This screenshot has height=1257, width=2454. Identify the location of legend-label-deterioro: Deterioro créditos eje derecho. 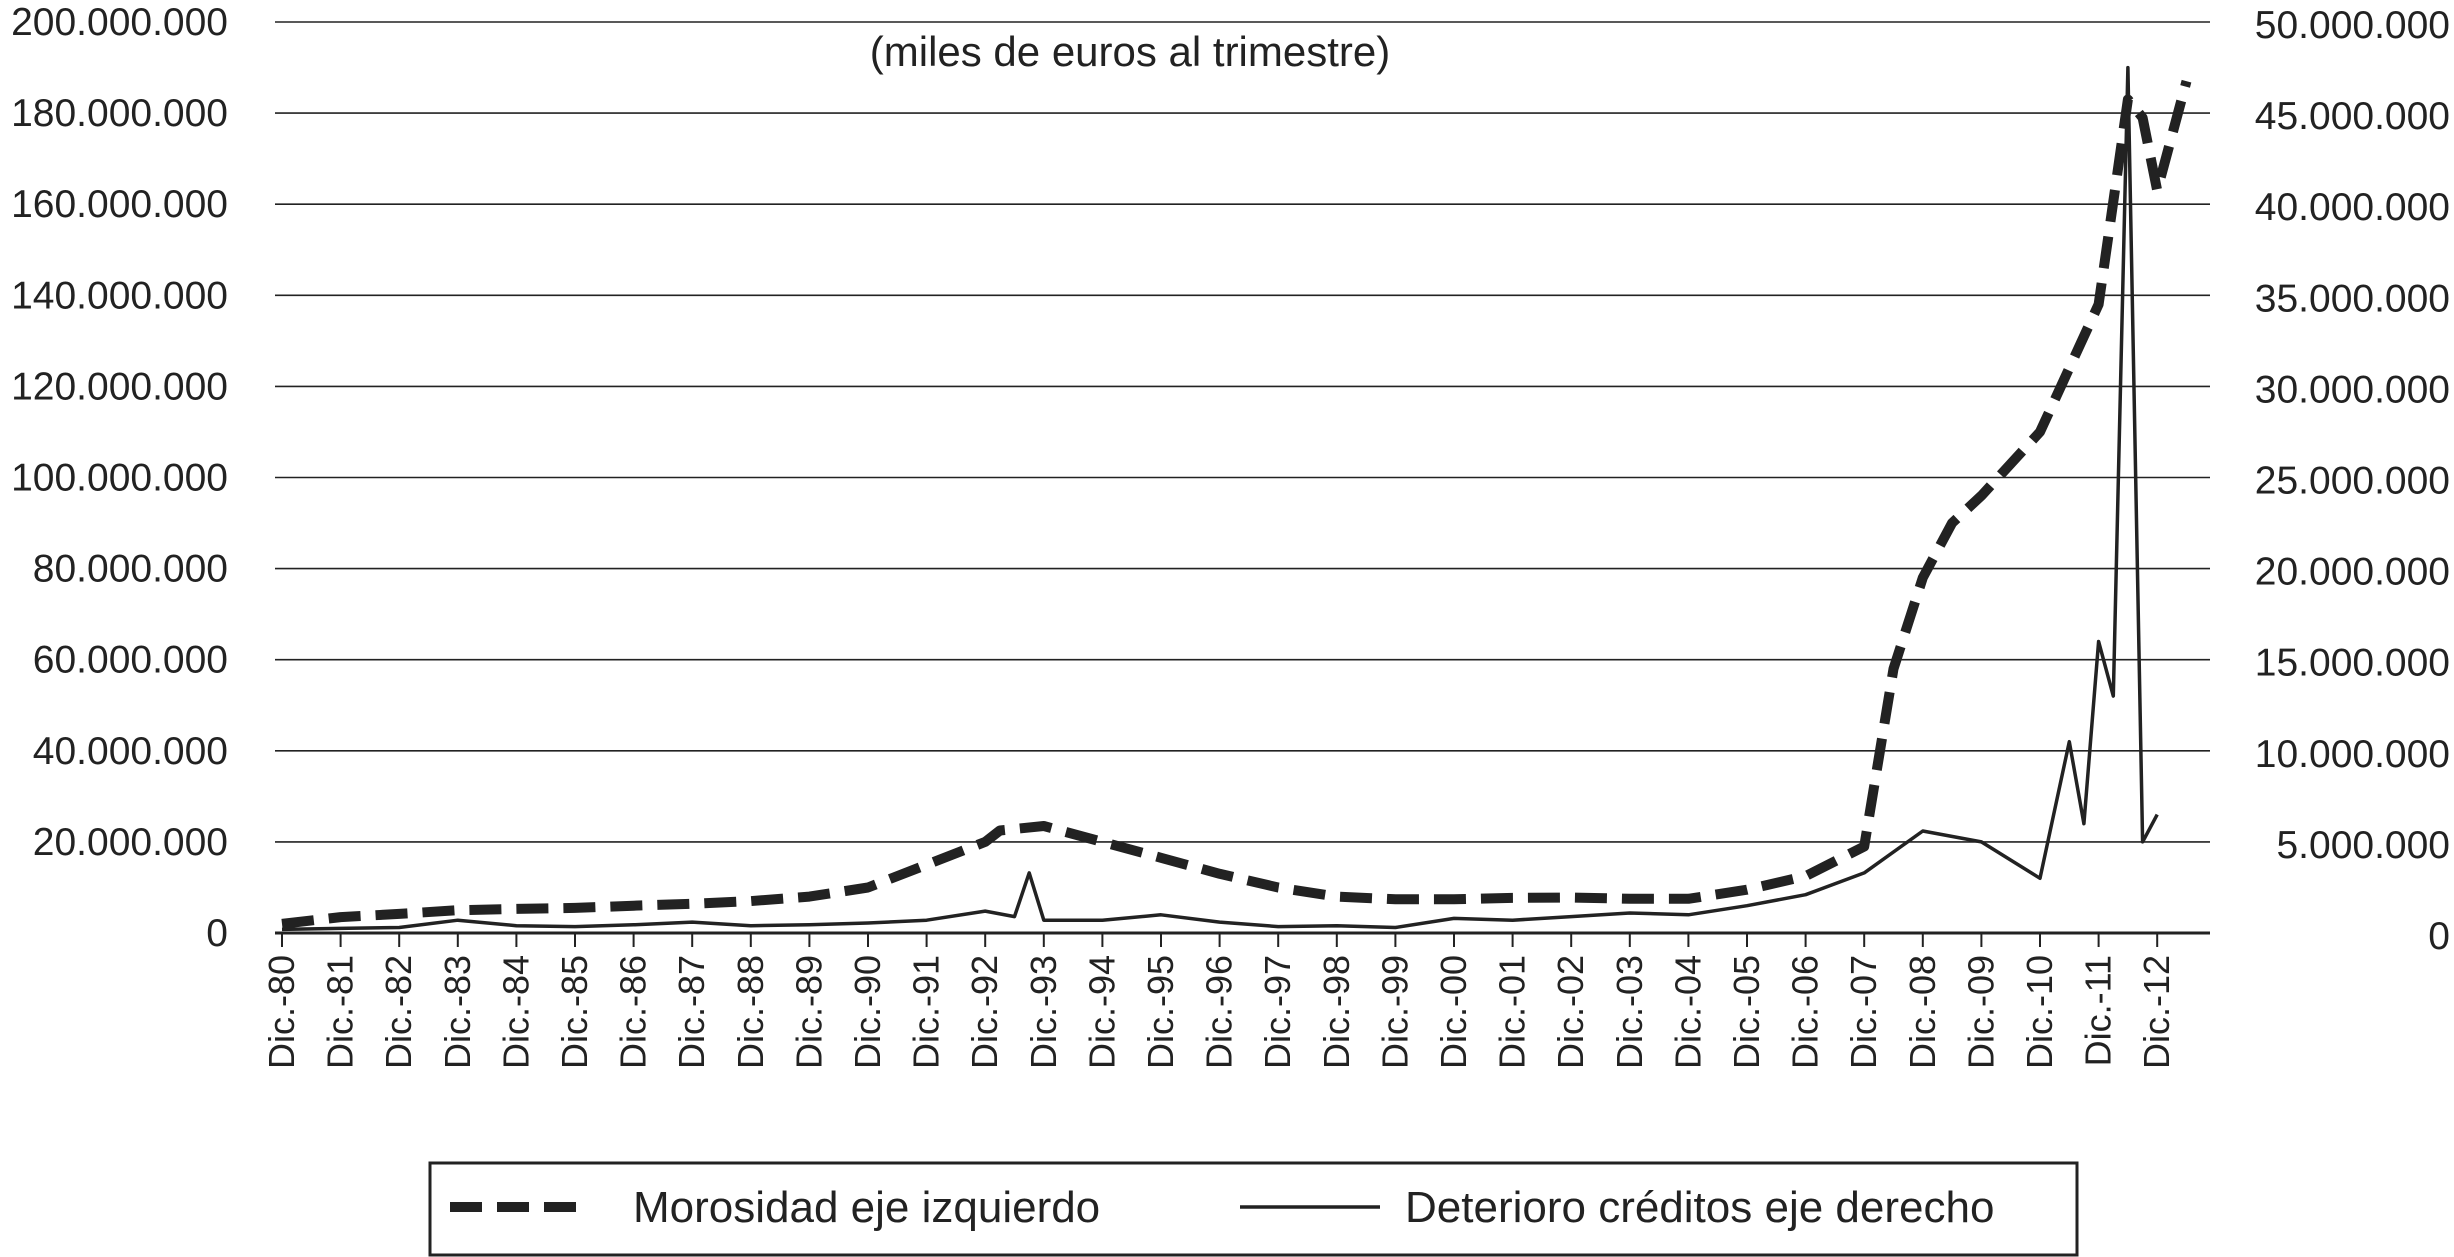
(1699, 1207).